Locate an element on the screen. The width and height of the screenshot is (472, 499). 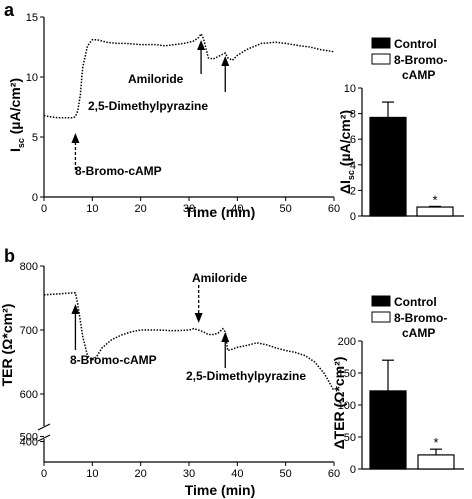
panel-b-inset-legend-swatch-bromo is located at coordinates (381, 317).